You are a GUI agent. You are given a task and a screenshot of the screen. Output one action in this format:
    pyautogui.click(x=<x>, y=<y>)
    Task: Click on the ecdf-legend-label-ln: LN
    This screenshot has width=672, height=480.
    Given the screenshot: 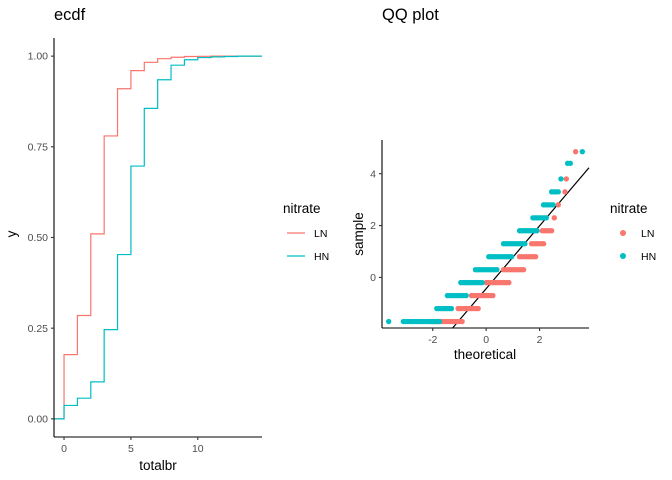 What is the action you would take?
    pyautogui.click(x=320, y=234)
    